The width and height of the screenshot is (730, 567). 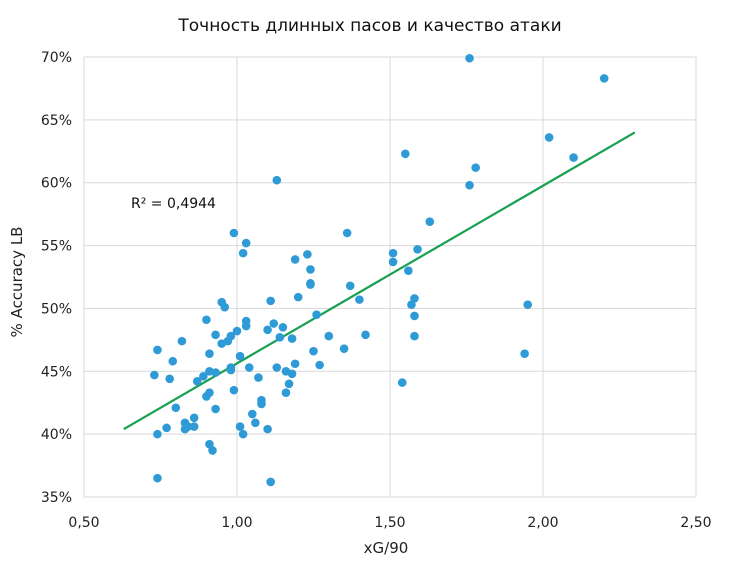 What do you see at coordinates (173, 204) in the screenshot?
I see `r-squared-label: R² = 0,4944` at bounding box center [173, 204].